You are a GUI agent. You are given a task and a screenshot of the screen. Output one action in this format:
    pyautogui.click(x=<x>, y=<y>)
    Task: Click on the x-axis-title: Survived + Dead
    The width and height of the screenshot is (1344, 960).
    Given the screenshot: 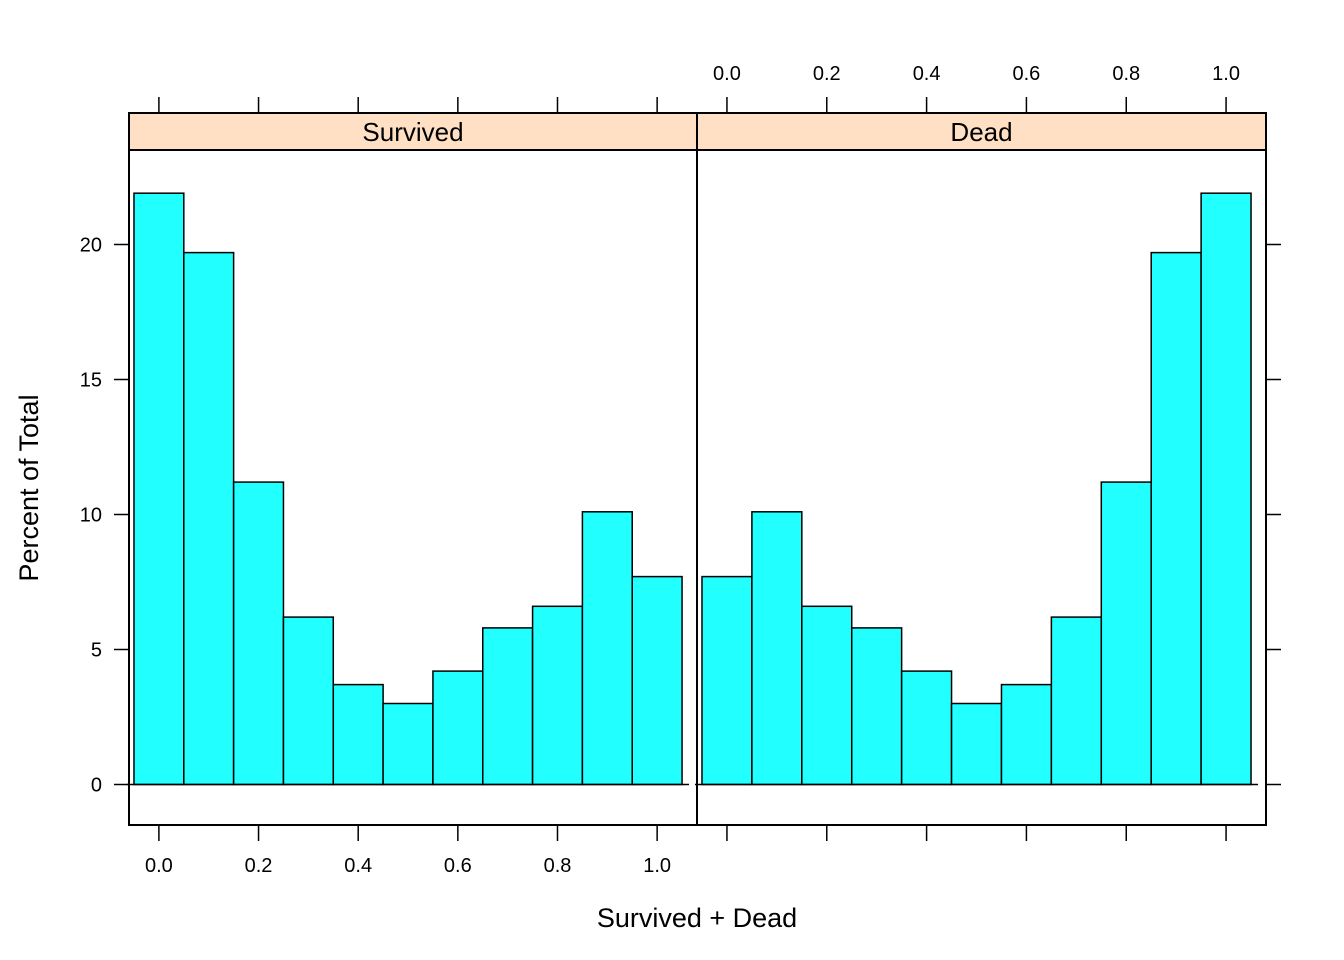 What is the action you would take?
    pyautogui.click(x=697, y=918)
    